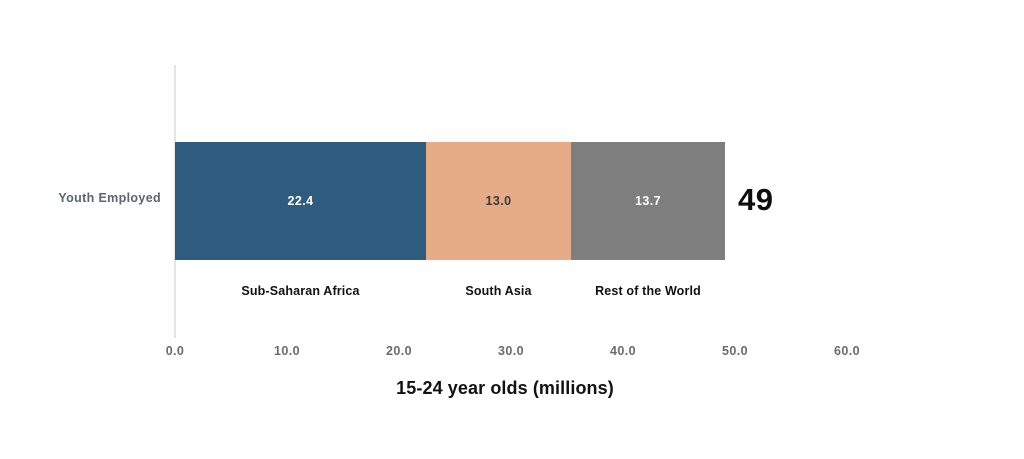  I want to click on x-axis-title: 15-24 year olds (millions), so click(505, 388).